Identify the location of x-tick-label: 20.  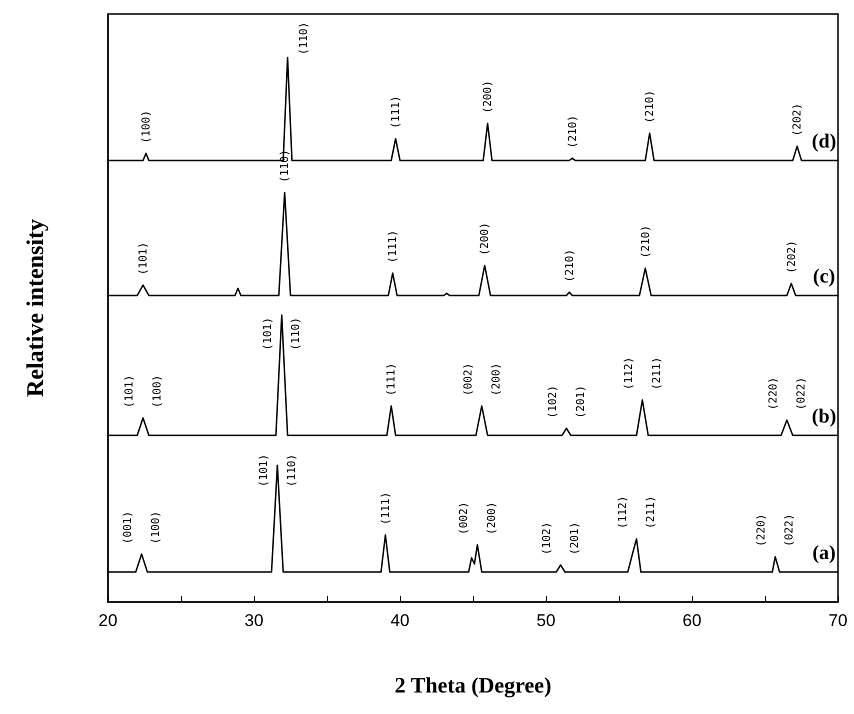
(108, 620).